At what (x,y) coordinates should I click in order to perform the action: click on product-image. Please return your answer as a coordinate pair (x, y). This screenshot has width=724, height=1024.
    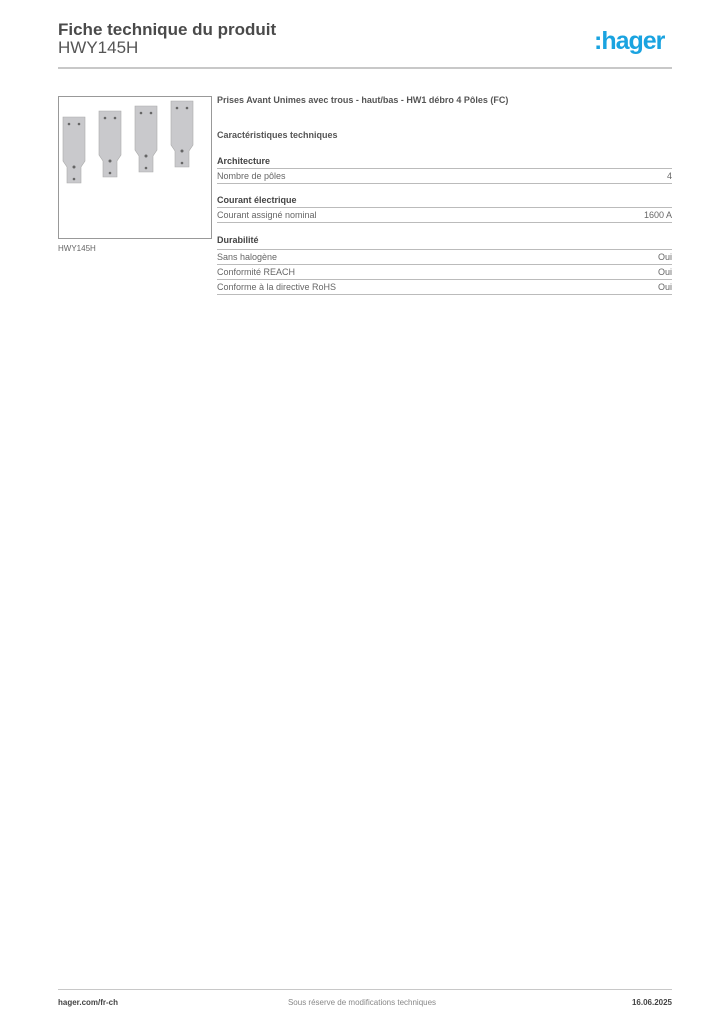
    Looking at the image, I should click on (135, 167).